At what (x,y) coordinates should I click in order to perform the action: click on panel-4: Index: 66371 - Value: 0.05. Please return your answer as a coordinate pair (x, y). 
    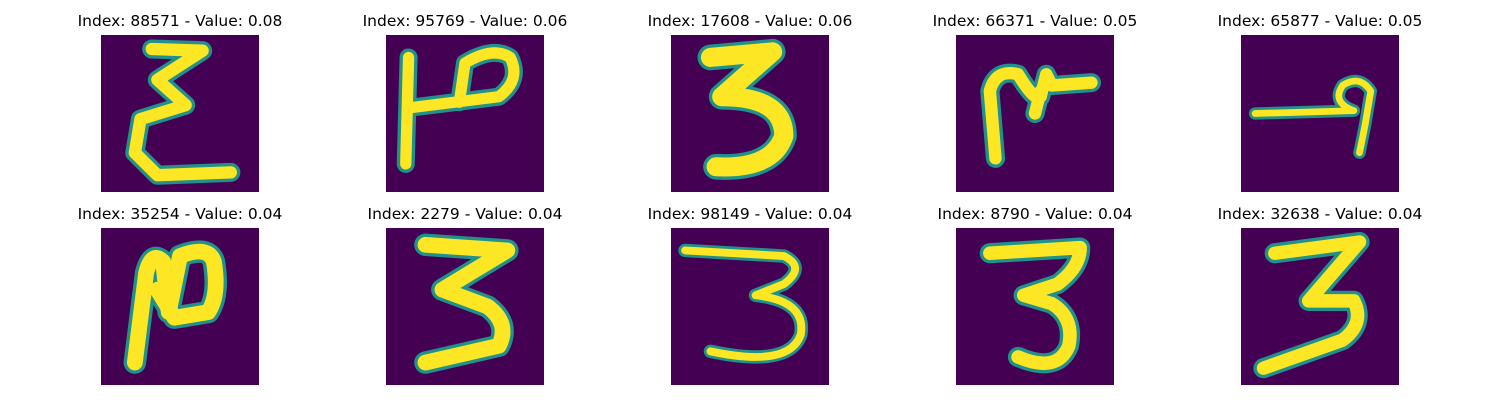
    Looking at the image, I should click on (1035, 96).